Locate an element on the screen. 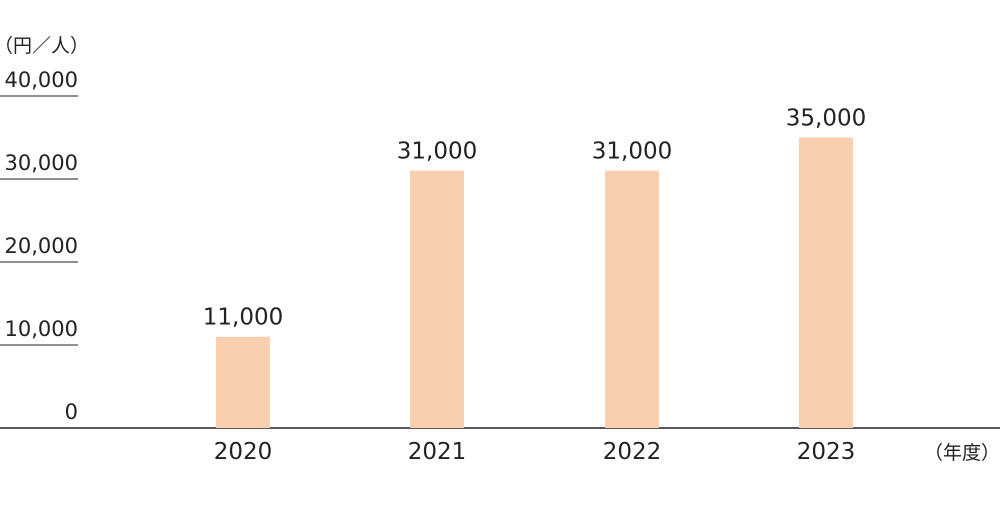 The height and width of the screenshot is (507, 1000). y-tick-label: 20,000 is located at coordinates (41, 246).